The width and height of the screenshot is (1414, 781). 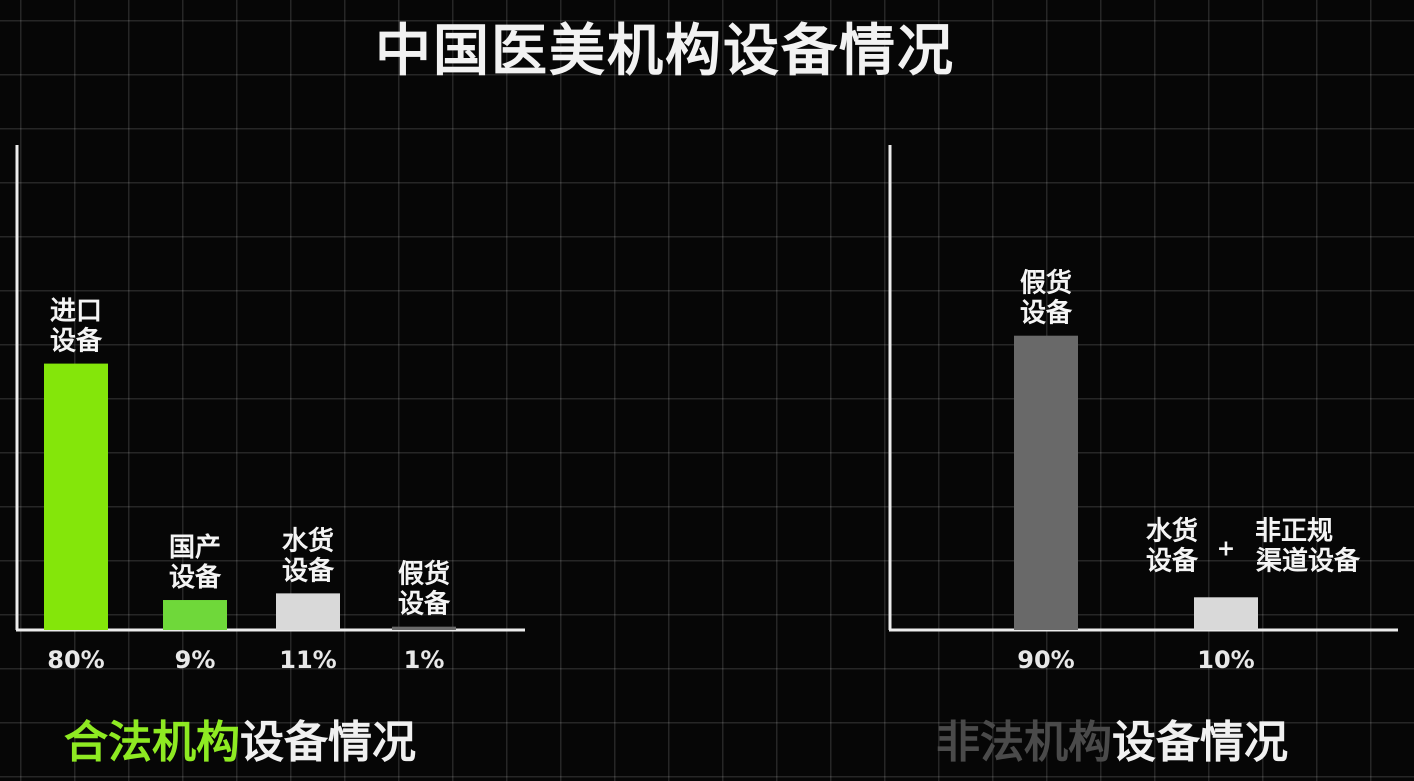 What do you see at coordinates (195, 660) in the screenshot?
I see `value-label: 9%` at bounding box center [195, 660].